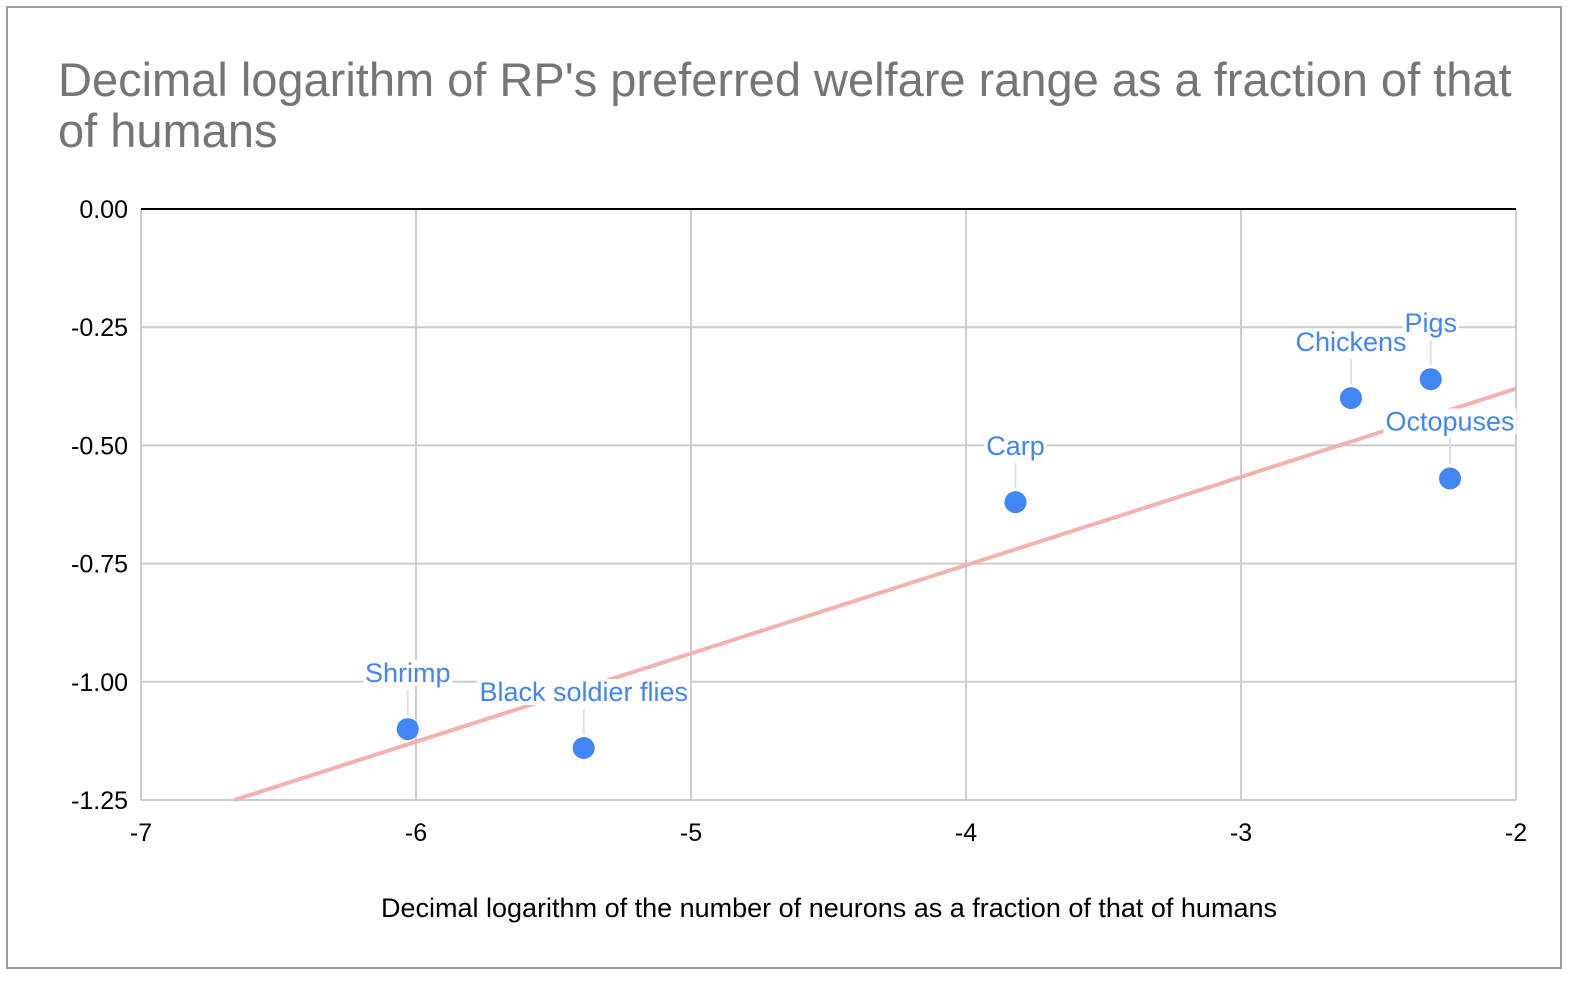  I want to click on x-tick-label: -7, so click(141, 833).